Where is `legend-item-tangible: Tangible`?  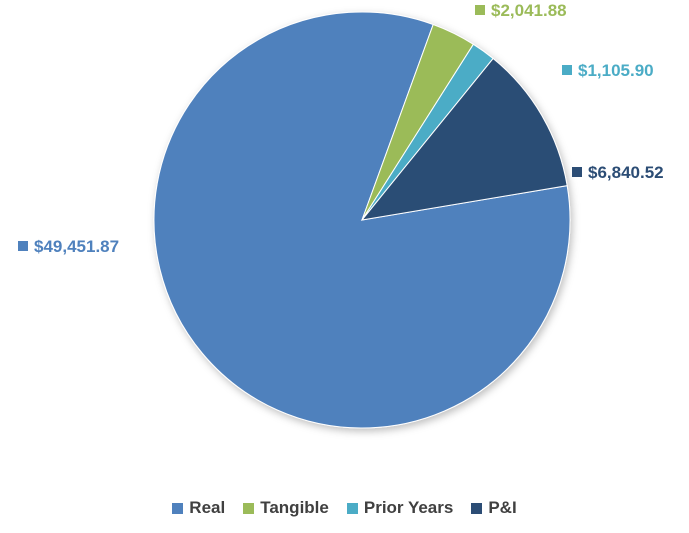 legend-item-tangible: Tangible is located at coordinates (286, 508).